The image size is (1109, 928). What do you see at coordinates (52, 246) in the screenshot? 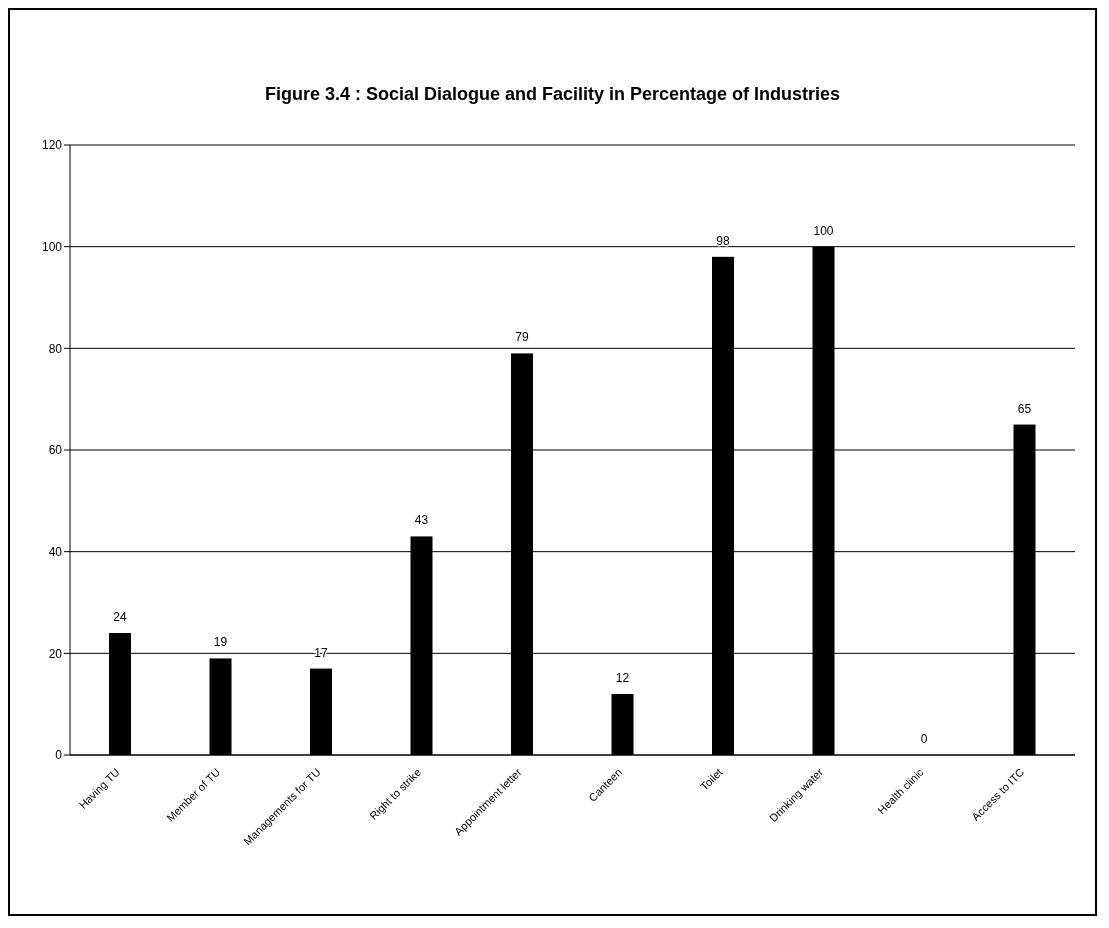
I see `y-tick-label: 100` at bounding box center [52, 246].